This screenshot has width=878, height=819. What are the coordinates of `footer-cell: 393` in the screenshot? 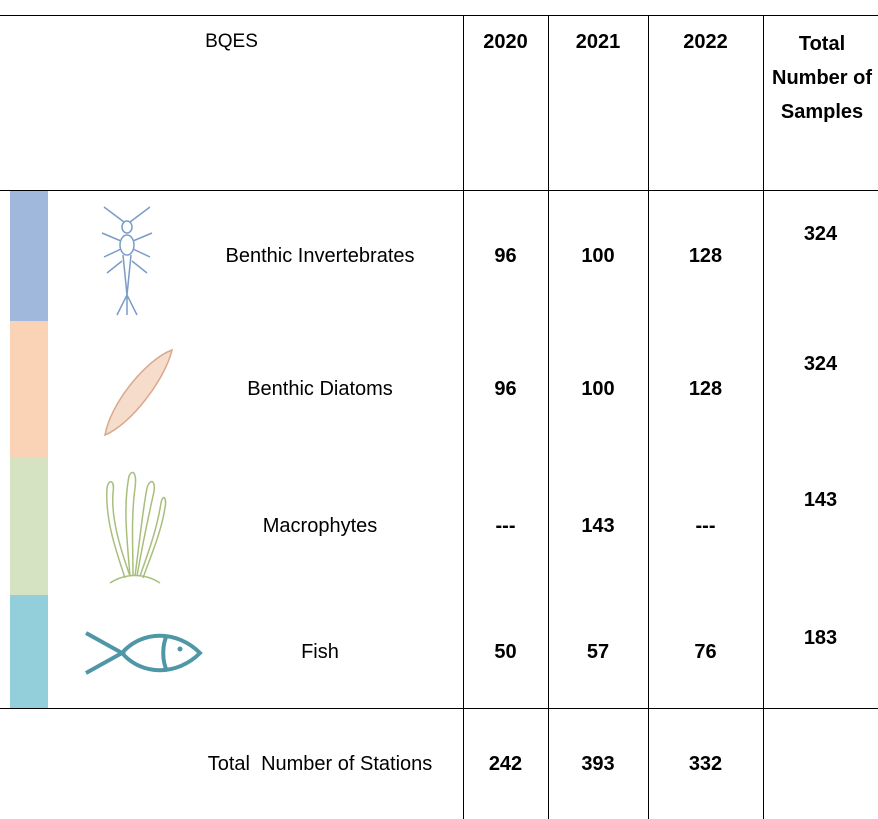 It's located at (598, 763).